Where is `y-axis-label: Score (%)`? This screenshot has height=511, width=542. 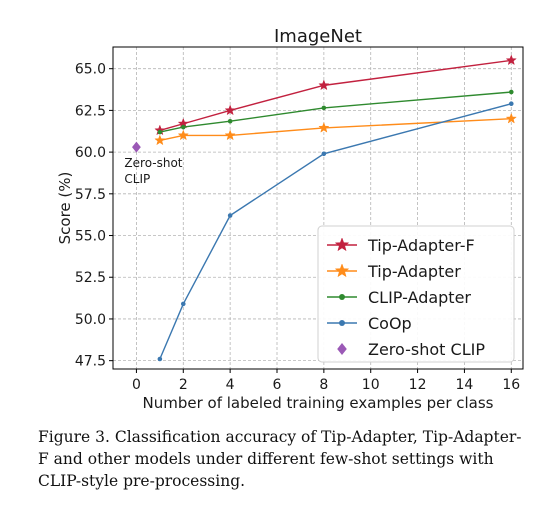 y-axis-label: Score (%) is located at coordinates (65, 208).